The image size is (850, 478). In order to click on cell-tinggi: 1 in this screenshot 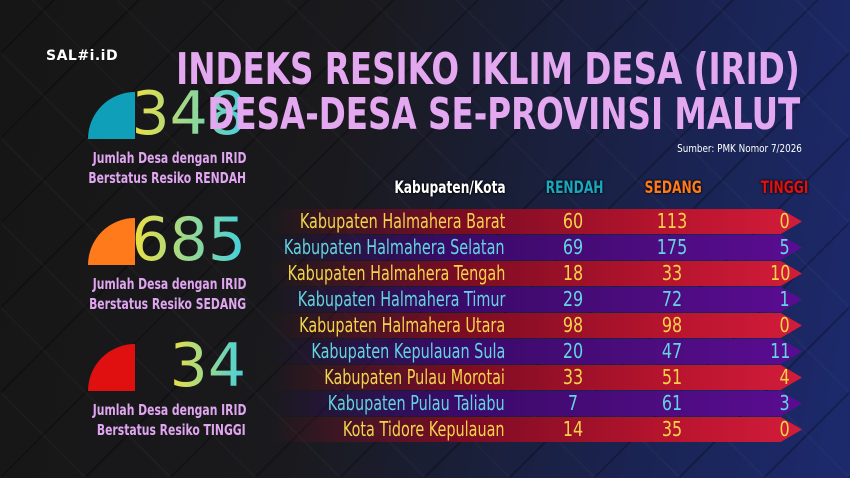, I will do `click(784, 299)`.